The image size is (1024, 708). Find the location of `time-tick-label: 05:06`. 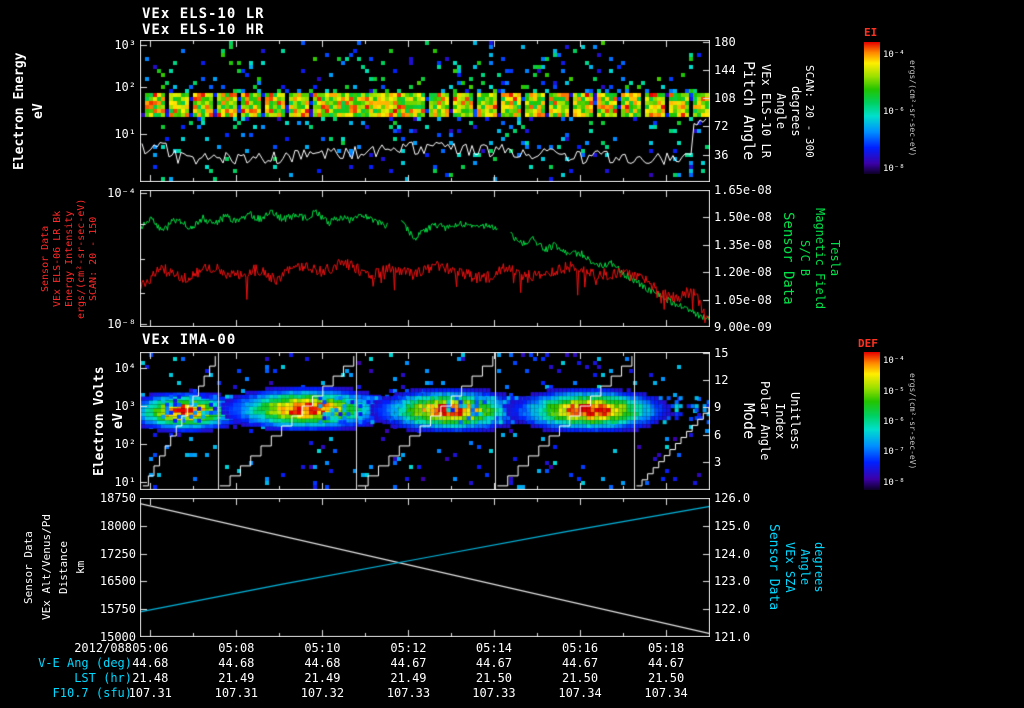

time-tick-label: 05:06 is located at coordinates (150, 648).